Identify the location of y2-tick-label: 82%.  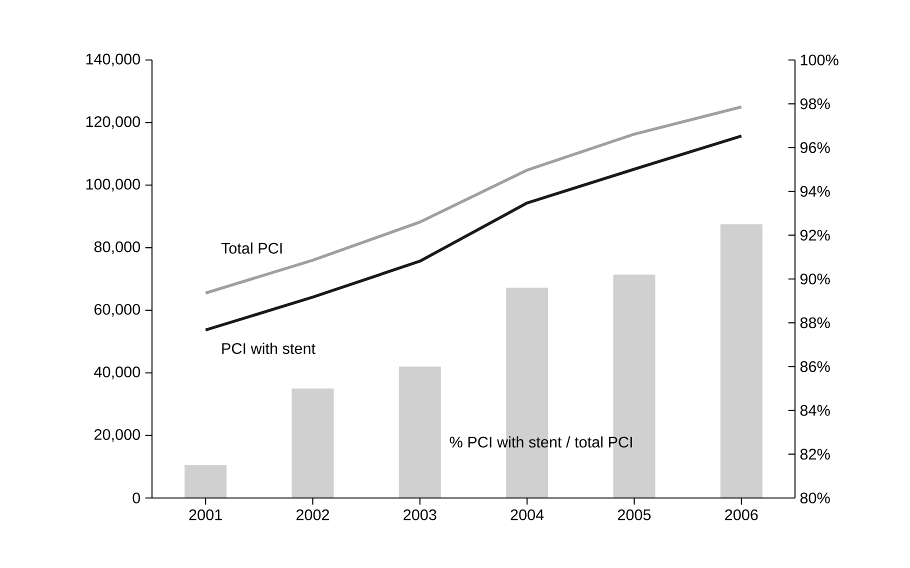
(815, 454).